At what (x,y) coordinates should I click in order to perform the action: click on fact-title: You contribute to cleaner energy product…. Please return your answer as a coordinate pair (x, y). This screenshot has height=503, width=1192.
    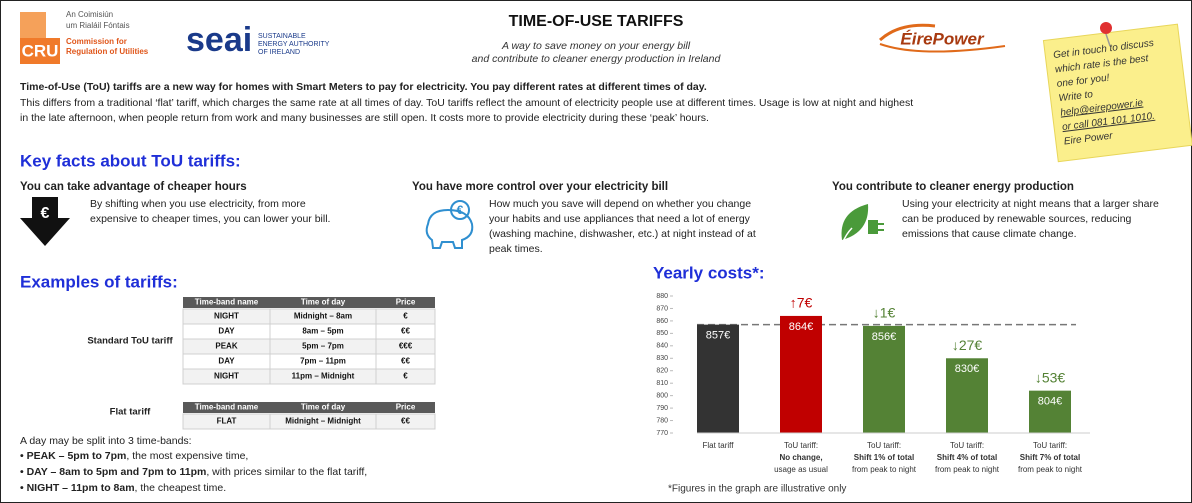
    Looking at the image, I should click on (953, 187).